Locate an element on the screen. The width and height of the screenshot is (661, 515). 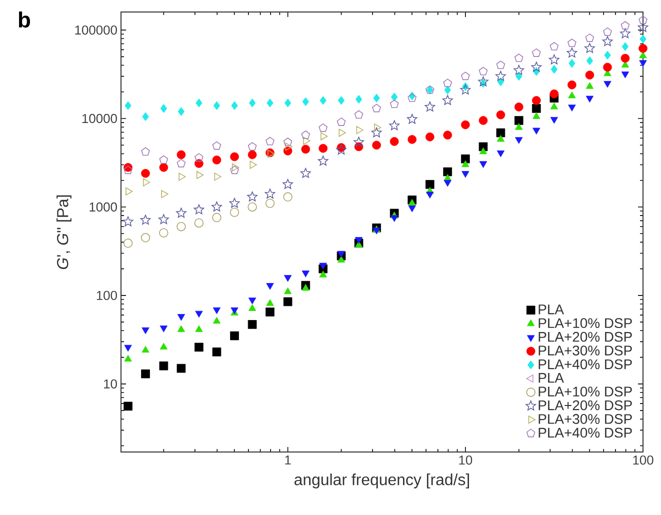
x-tick-label: 100 is located at coordinates (643, 460).